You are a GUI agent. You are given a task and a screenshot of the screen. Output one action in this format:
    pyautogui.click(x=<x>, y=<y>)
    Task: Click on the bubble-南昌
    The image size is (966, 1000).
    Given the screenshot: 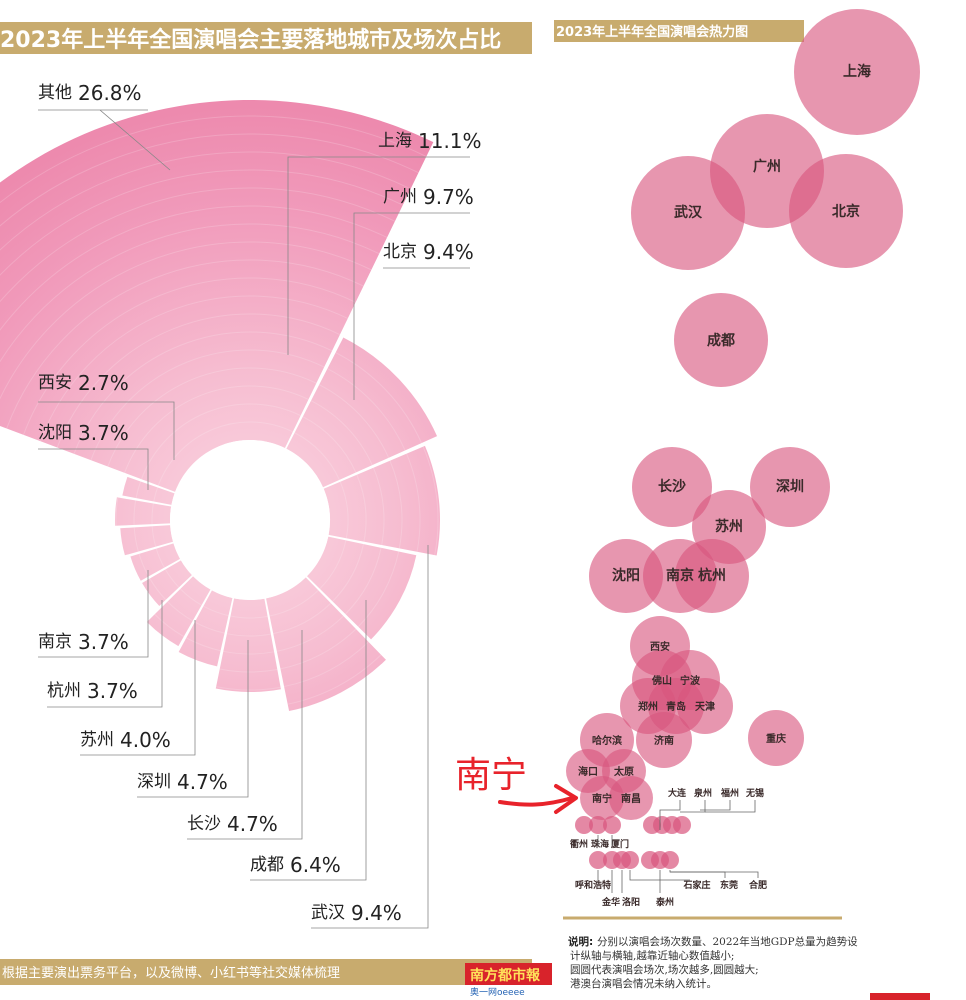 What is the action you would take?
    pyautogui.click(x=631, y=798)
    